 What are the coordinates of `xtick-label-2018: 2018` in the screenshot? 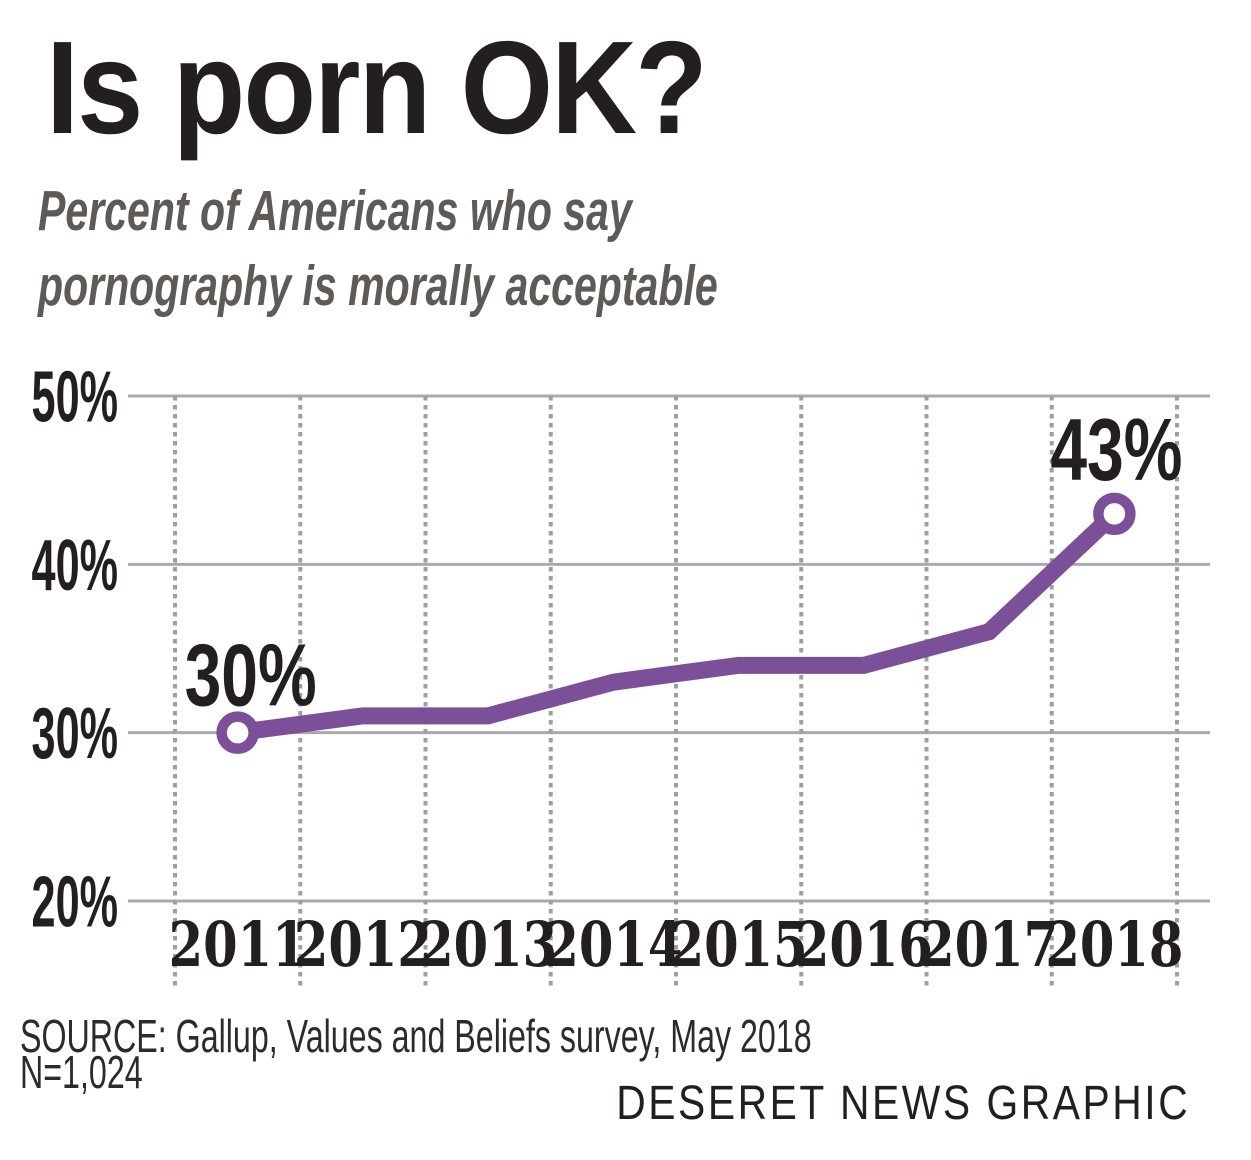 It's located at (1114, 945).